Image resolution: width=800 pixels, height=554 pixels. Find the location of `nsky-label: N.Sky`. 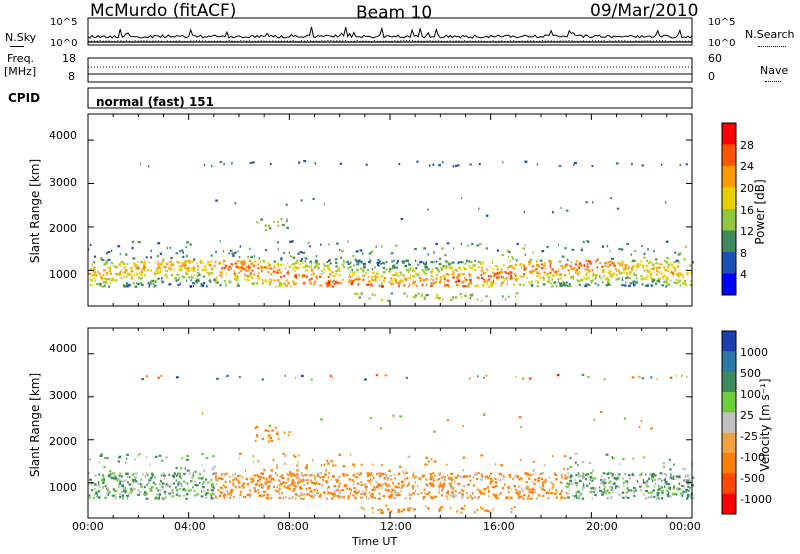

nsky-label: N.Sky is located at coordinates (21, 37).